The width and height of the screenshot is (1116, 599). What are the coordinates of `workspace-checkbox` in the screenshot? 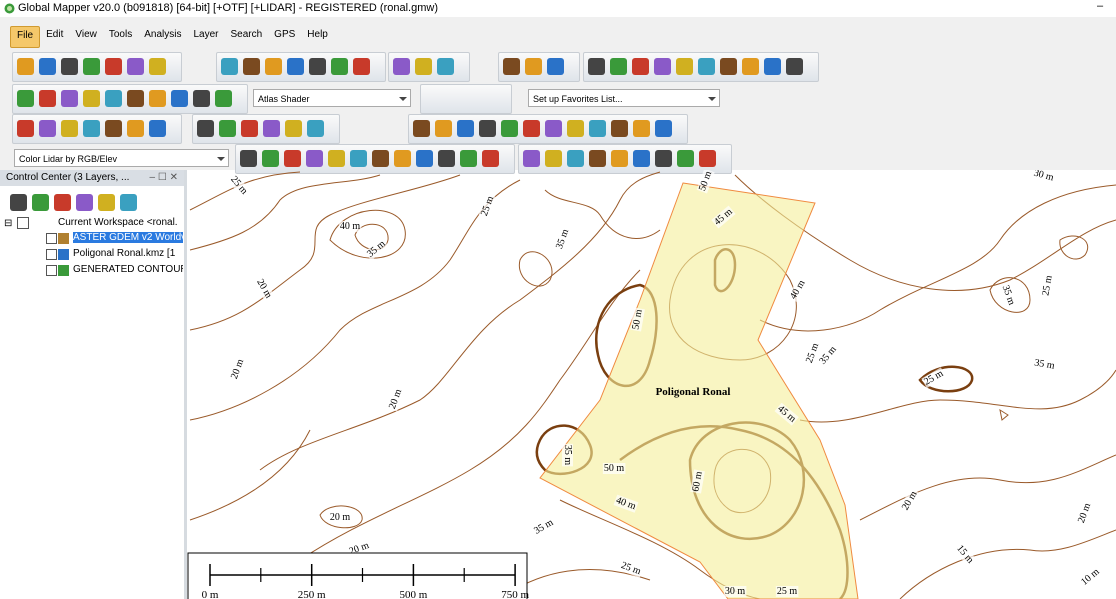 It's located at (23, 223).